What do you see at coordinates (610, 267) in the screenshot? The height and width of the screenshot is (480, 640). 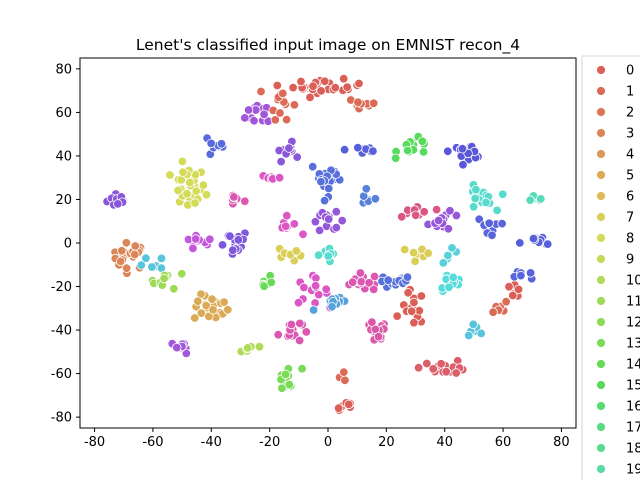 I see `legend-frame` at bounding box center [610, 267].